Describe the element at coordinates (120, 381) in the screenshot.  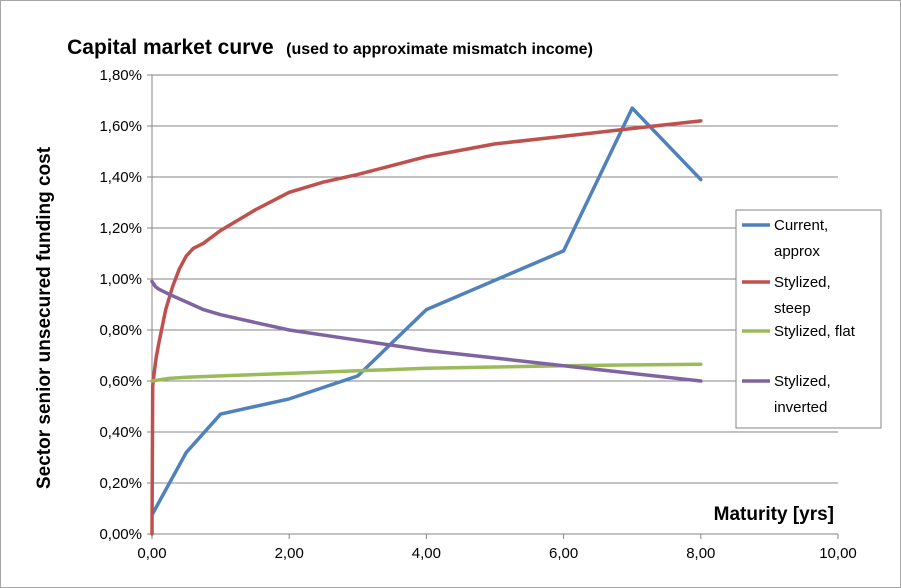
I see `y-tick-label: 0,60%` at that location.